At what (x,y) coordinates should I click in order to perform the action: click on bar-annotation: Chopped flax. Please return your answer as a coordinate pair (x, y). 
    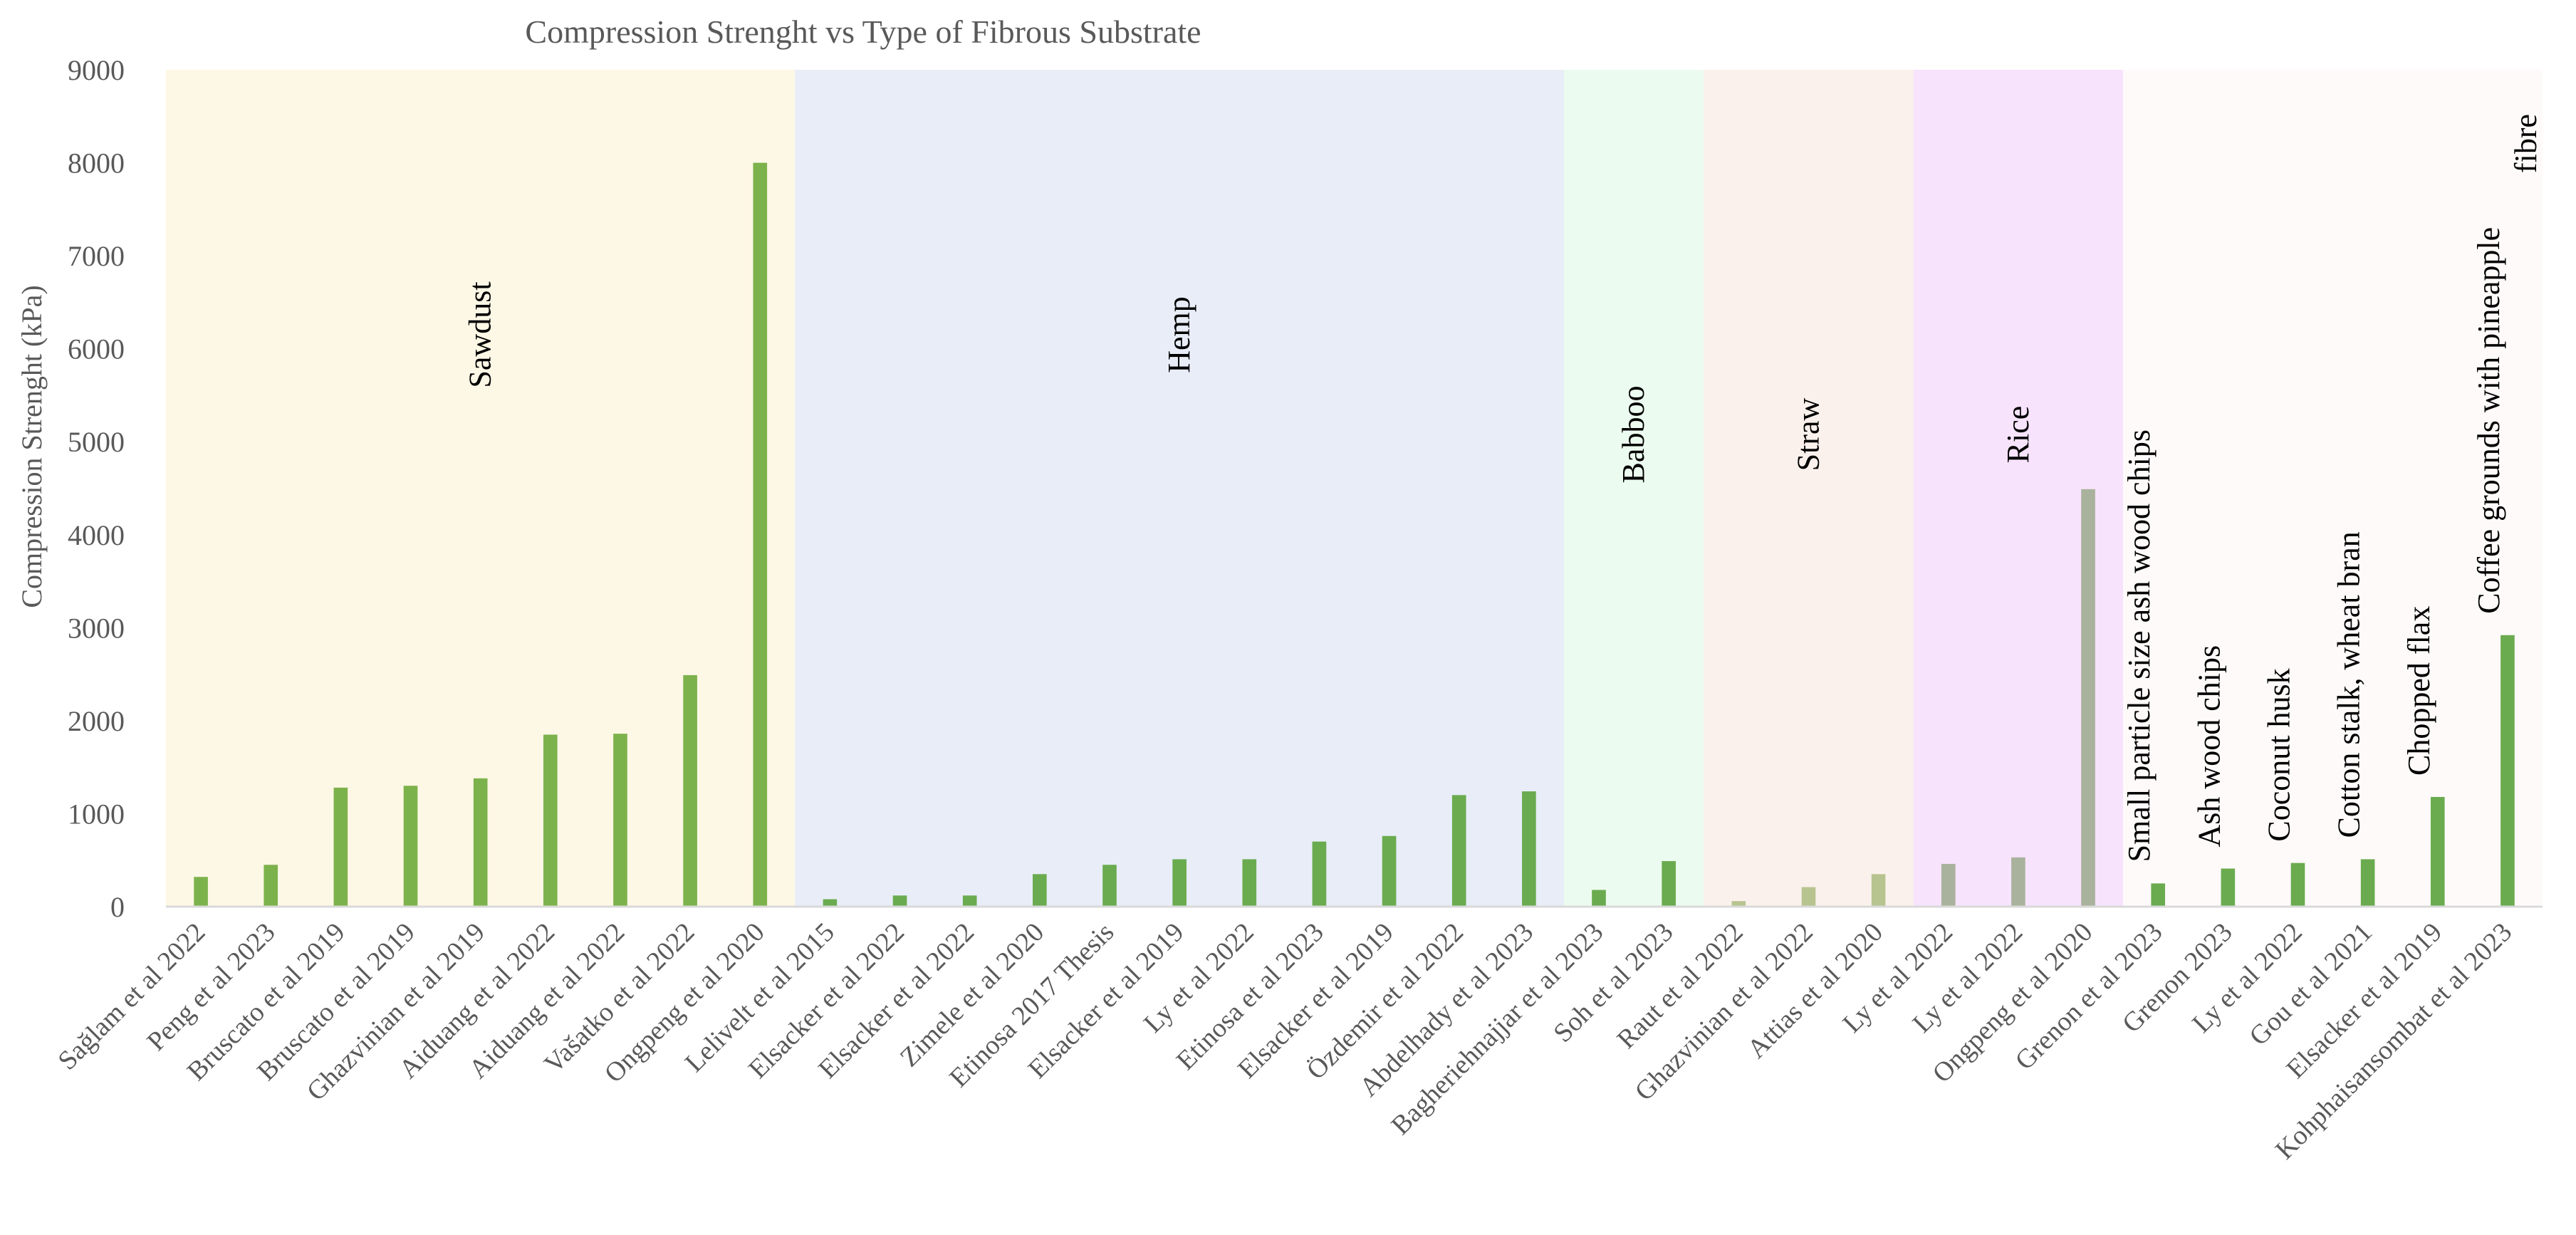
    Looking at the image, I should click on (2419, 691).